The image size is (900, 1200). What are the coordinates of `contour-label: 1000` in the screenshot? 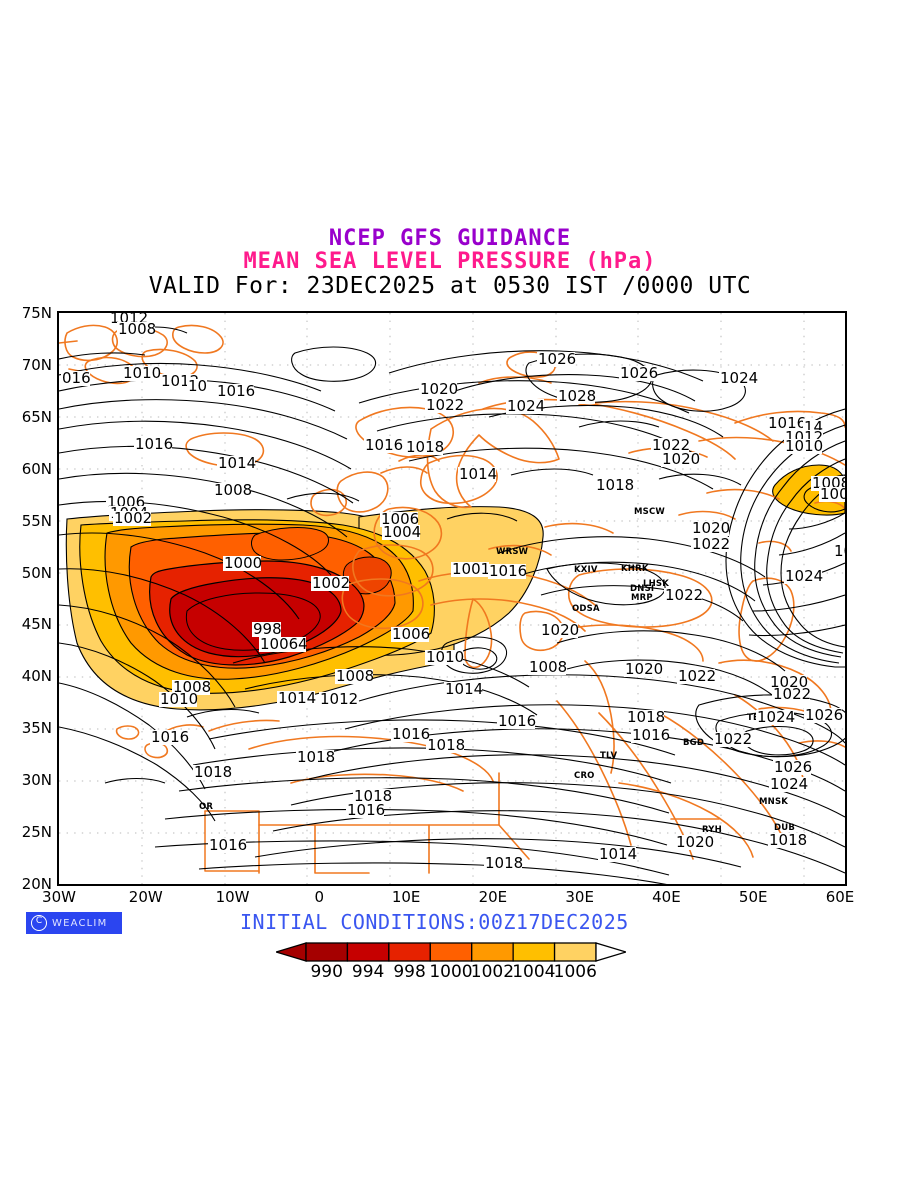 It's located at (243, 563).